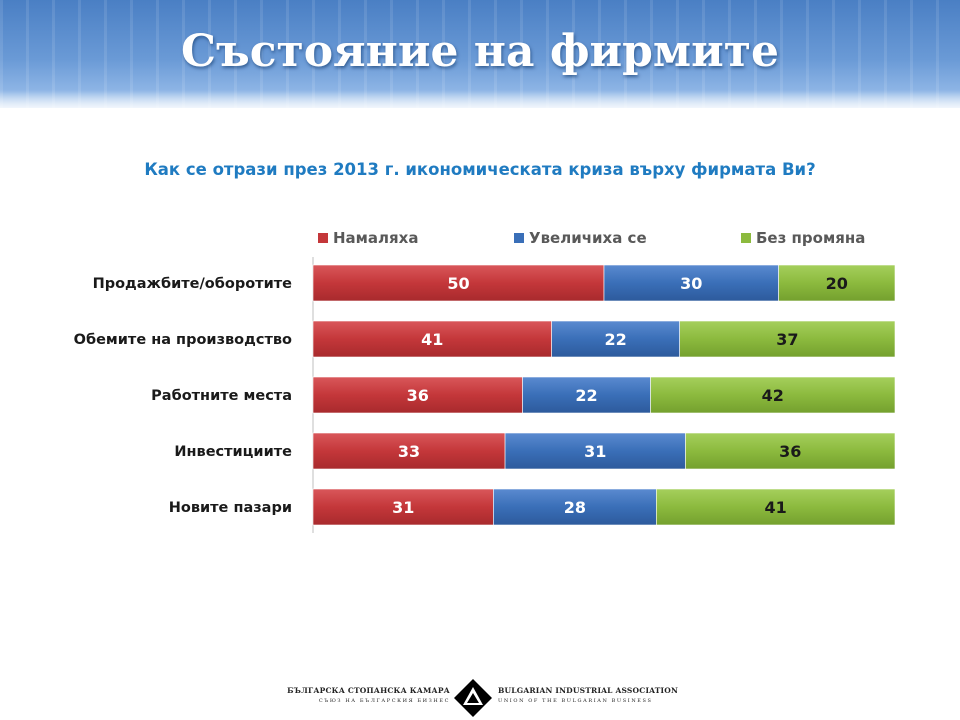 Image resolution: width=960 pixels, height=720 pixels. I want to click on legend-label-2: Увеличиха се, so click(588, 238).